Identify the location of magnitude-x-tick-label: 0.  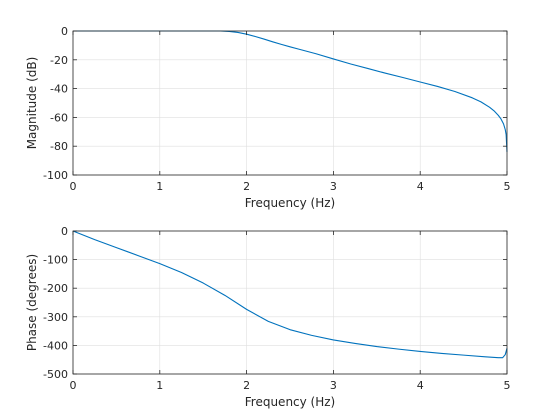
(73, 186).